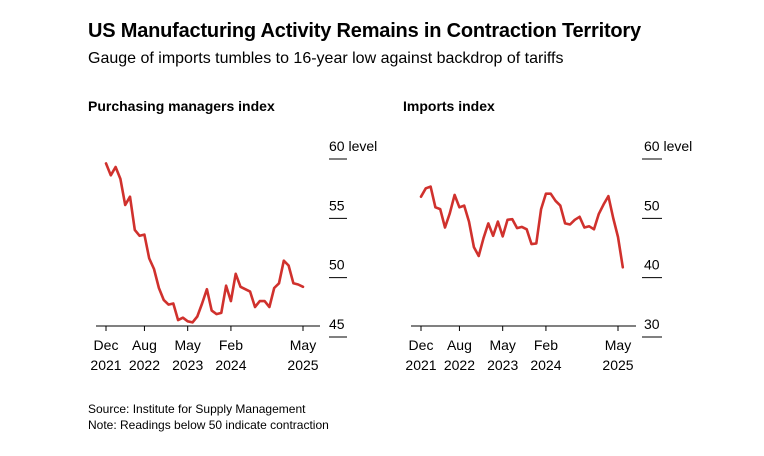  I want to click on pmi-x-tick-month: Dec, so click(106, 345).